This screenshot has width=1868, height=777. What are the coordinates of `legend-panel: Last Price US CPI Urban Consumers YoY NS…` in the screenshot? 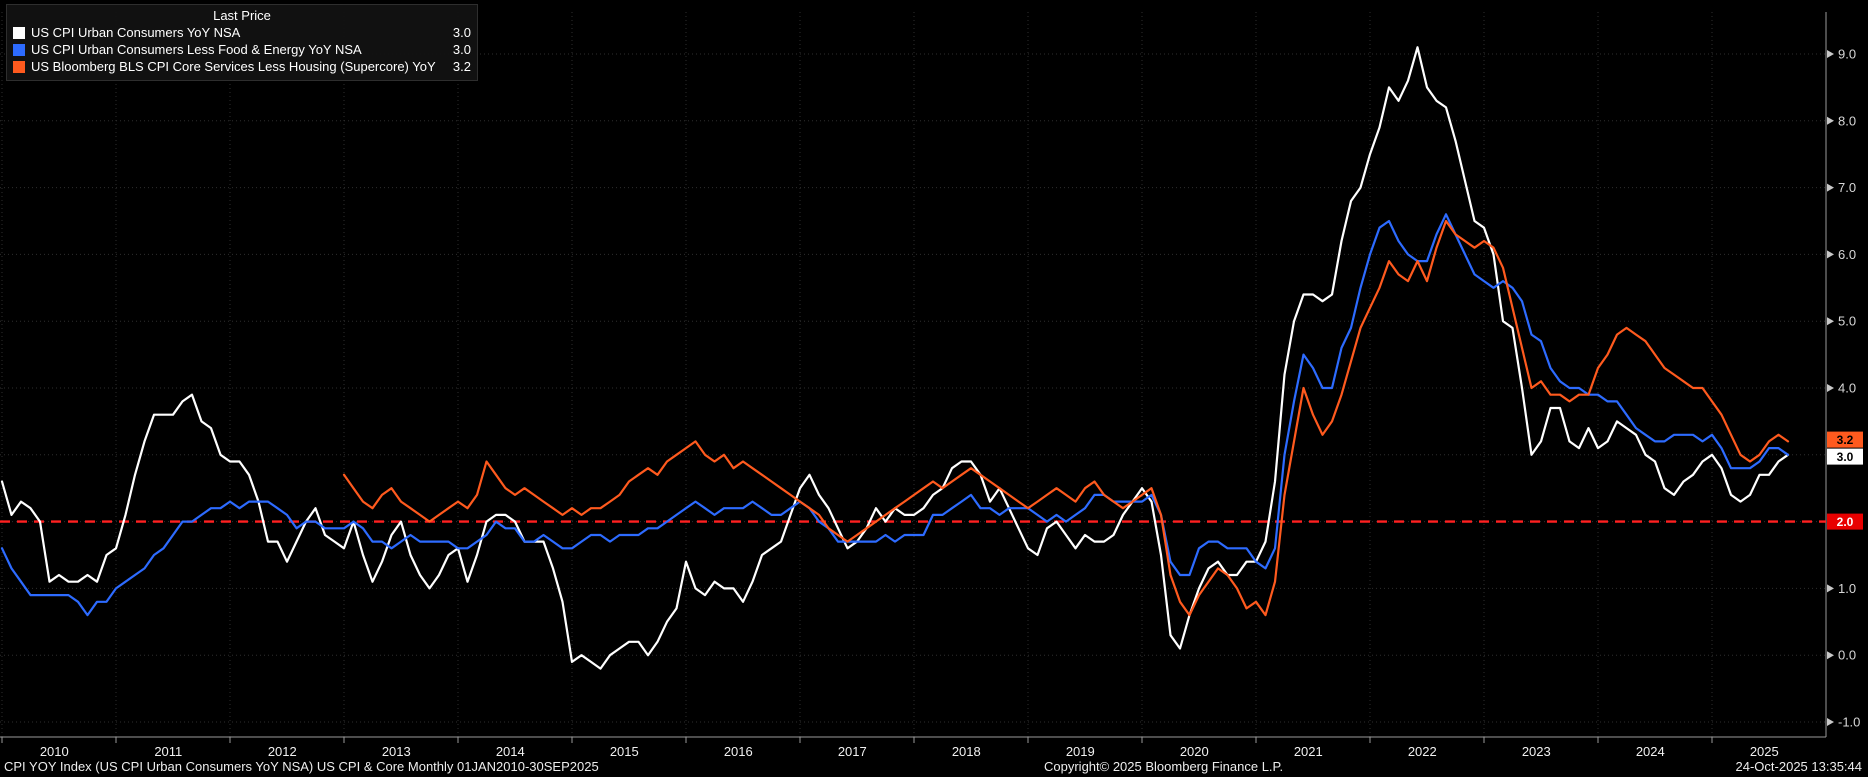 It's located at (242, 42).